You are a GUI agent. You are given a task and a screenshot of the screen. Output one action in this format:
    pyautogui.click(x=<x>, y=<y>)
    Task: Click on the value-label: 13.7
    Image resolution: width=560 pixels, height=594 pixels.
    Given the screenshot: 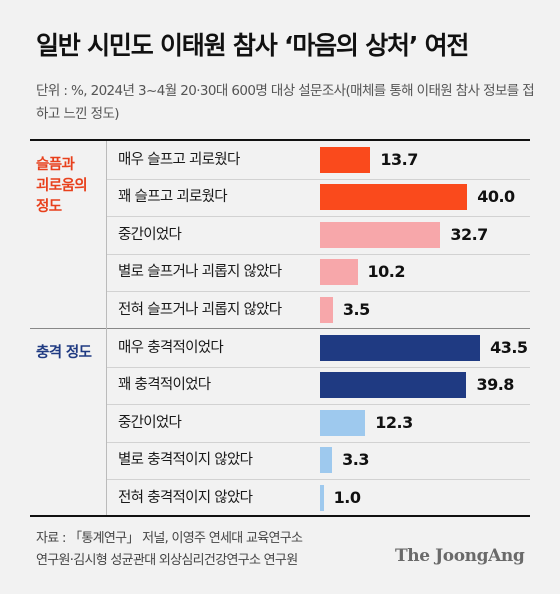 What is the action you would take?
    pyautogui.click(x=399, y=159)
    